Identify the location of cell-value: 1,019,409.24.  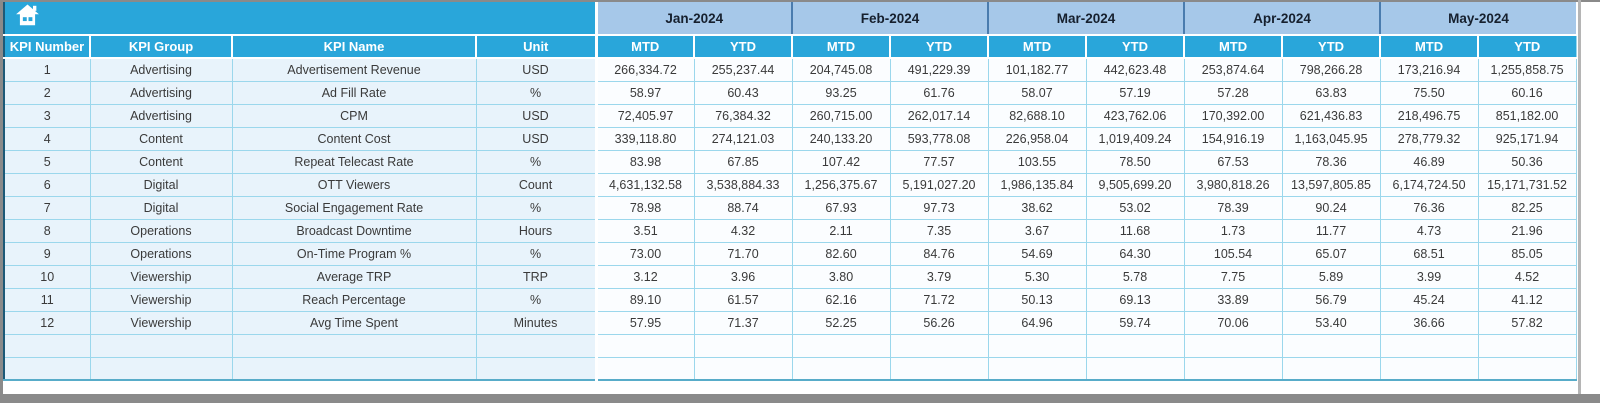
(1135, 138).